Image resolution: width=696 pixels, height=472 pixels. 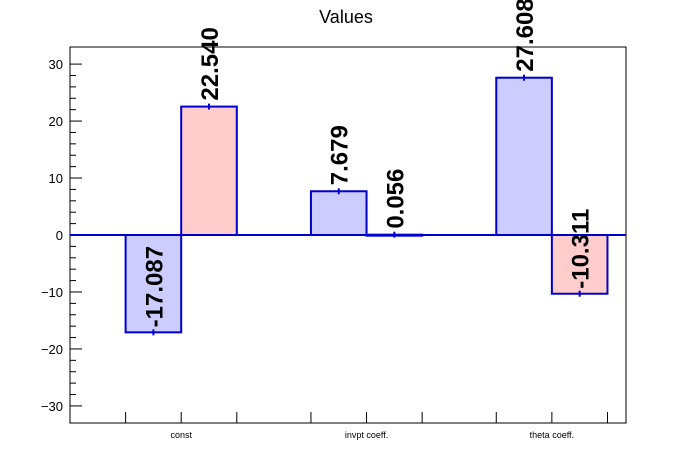 What do you see at coordinates (52, 292) in the screenshot?
I see `y-tick-label: −10` at bounding box center [52, 292].